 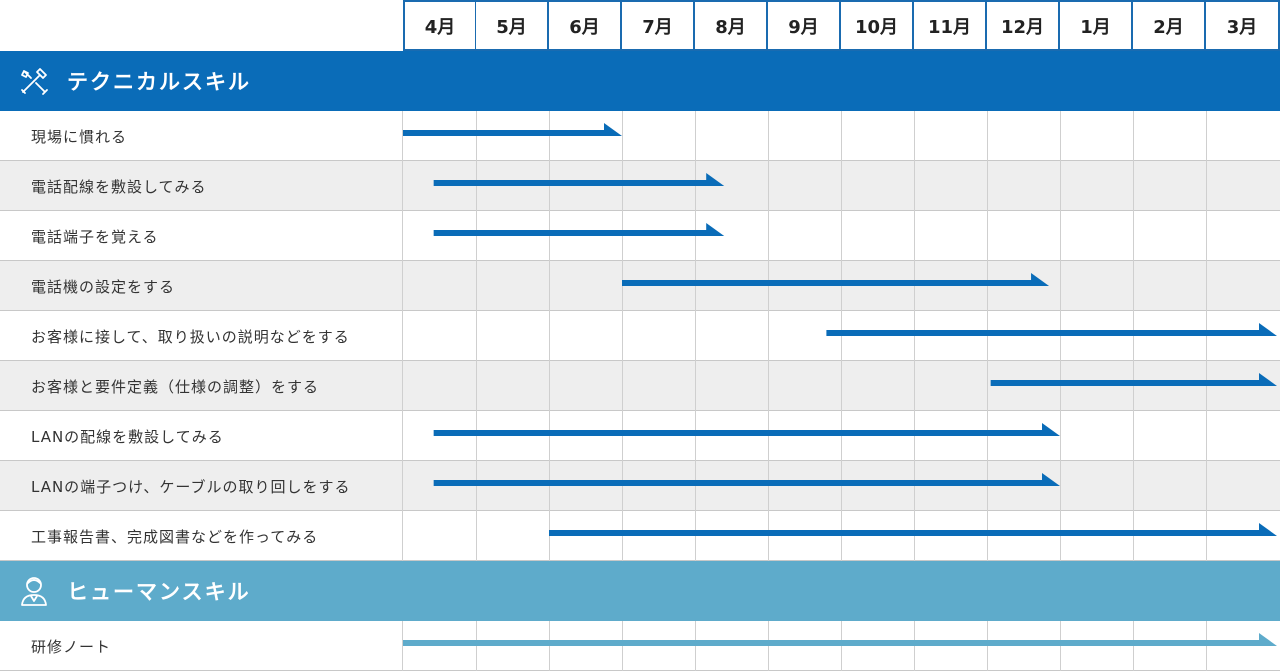 What do you see at coordinates (440, 25) in the screenshot?
I see `month-header-1: 4月` at bounding box center [440, 25].